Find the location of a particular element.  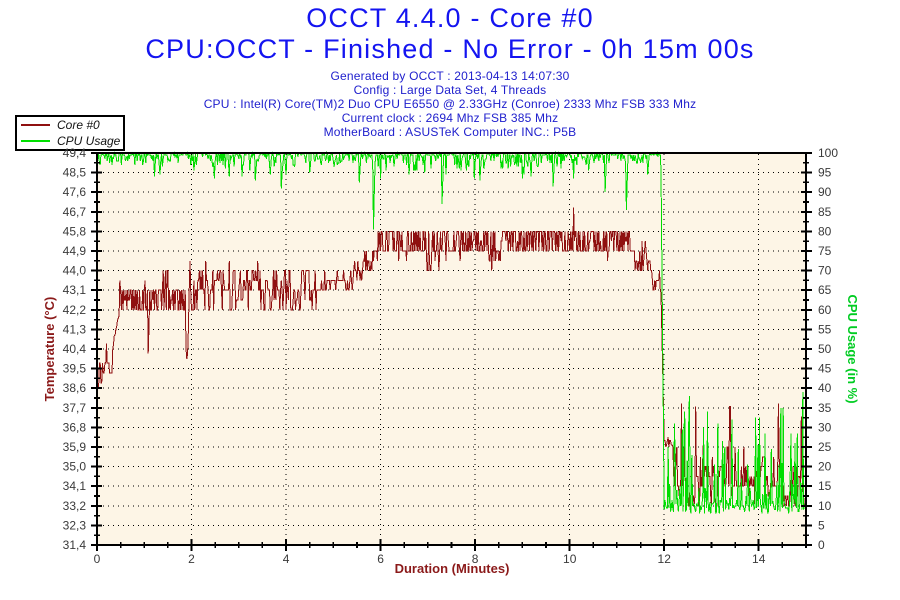

svg-text: 31,4 is located at coordinates (75, 545).